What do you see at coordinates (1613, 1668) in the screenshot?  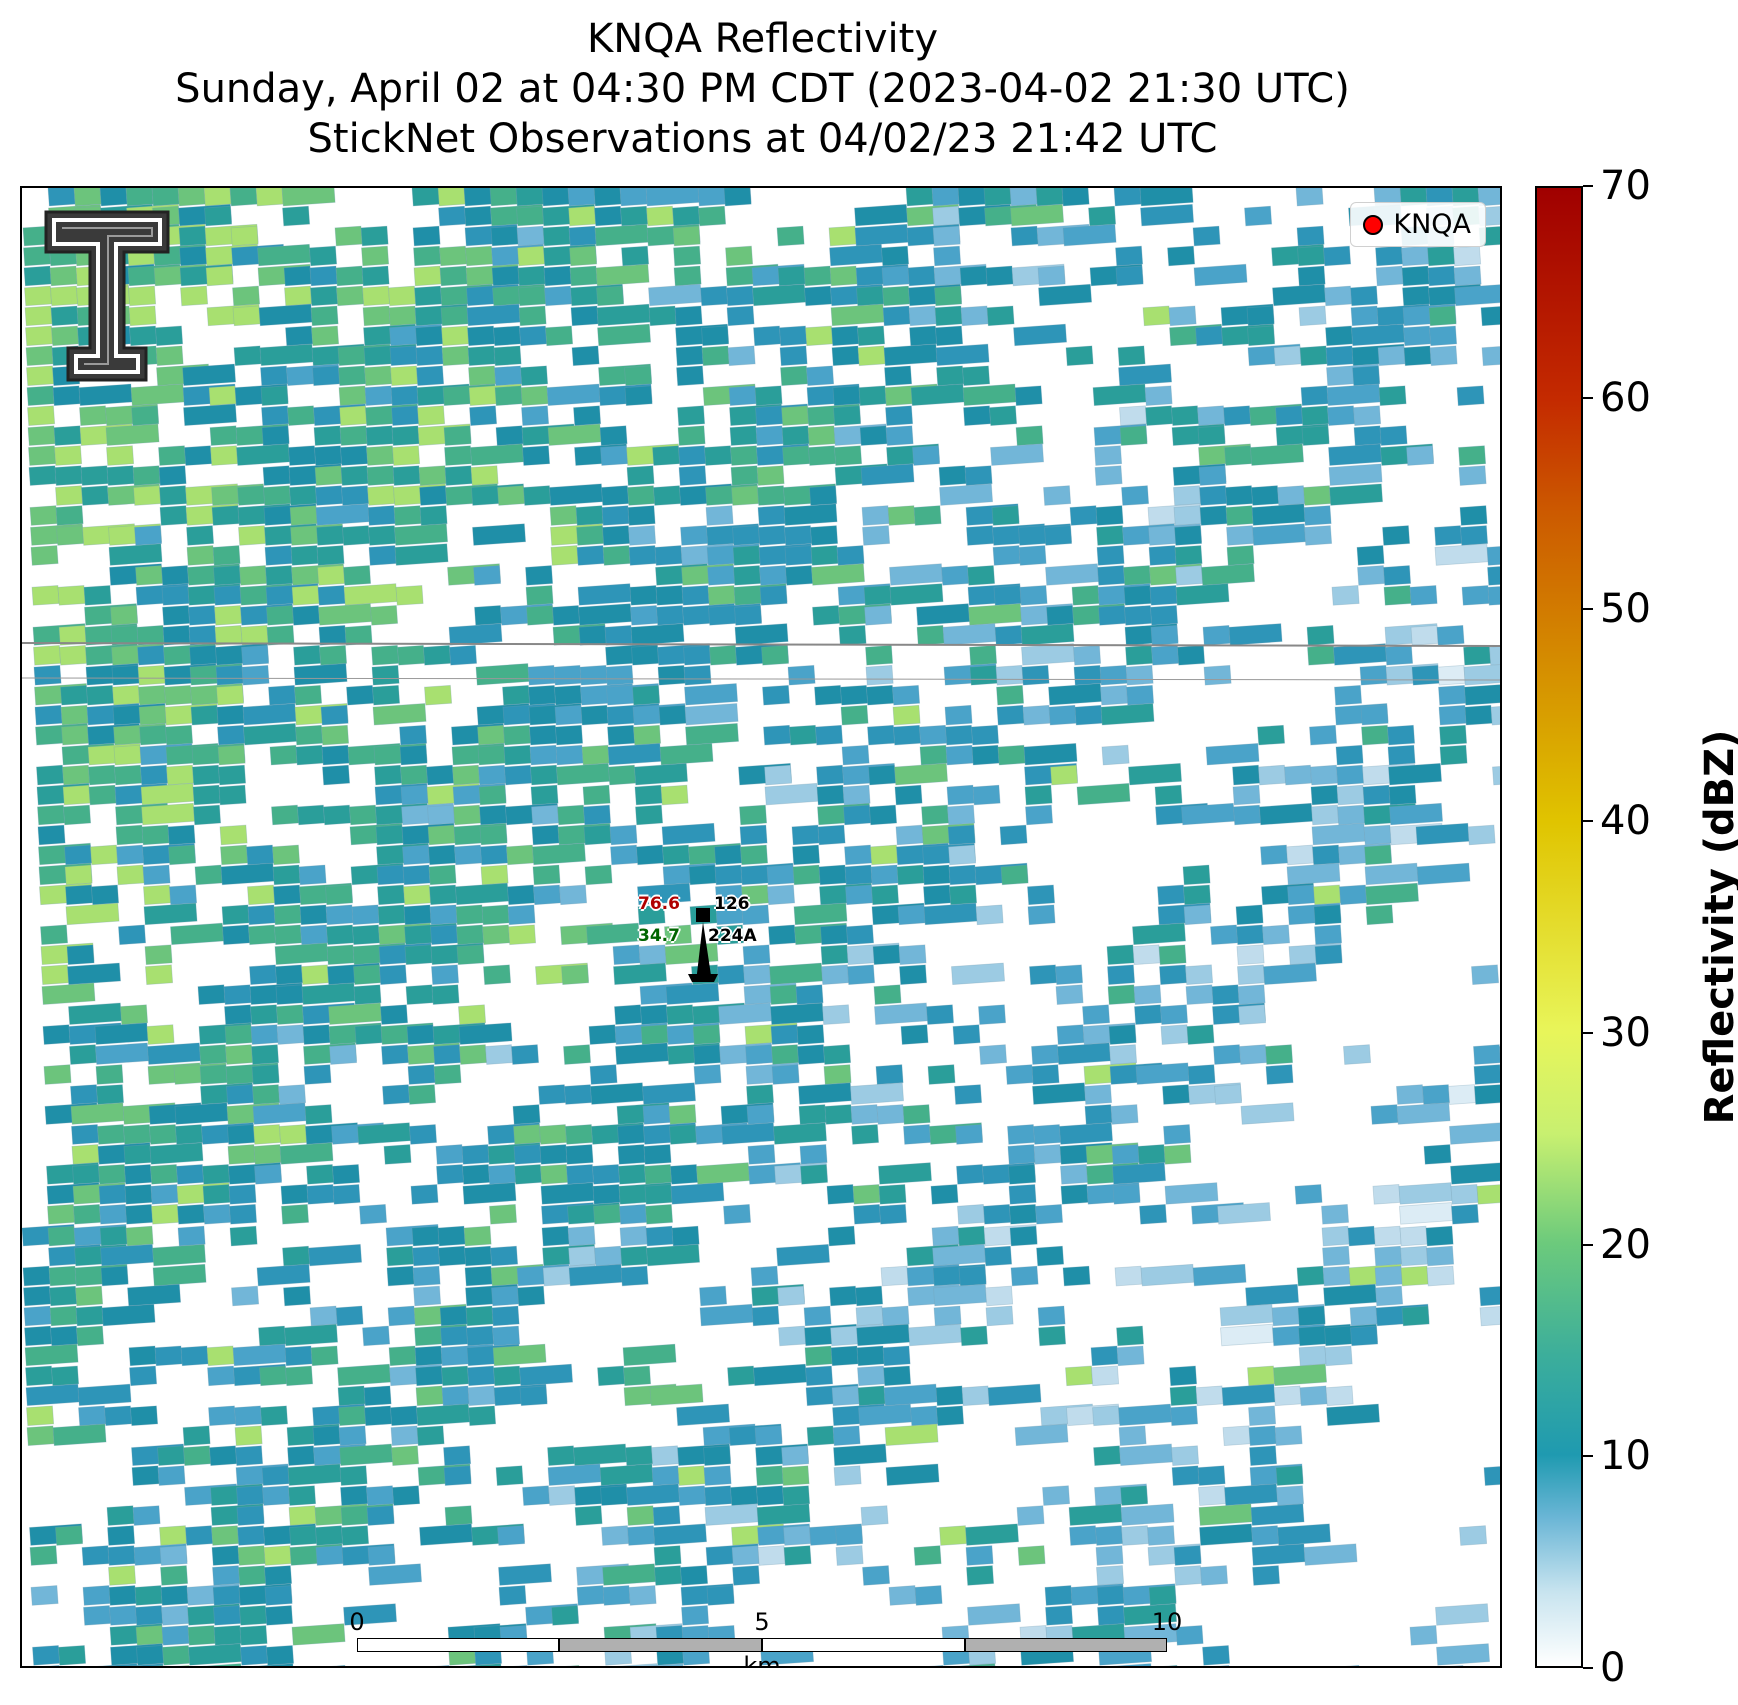 I see `colorbar-tick-label: 0` at bounding box center [1613, 1668].